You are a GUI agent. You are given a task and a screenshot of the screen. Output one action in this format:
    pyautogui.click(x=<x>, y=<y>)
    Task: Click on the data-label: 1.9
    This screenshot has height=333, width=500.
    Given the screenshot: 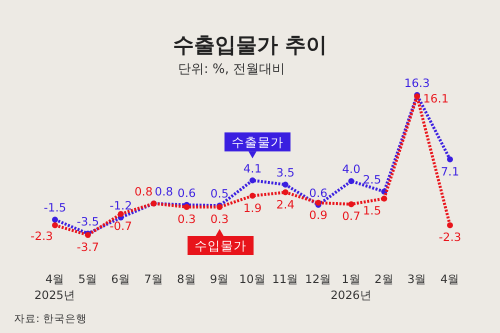 What is the action you would take?
    pyautogui.click(x=252, y=207)
    